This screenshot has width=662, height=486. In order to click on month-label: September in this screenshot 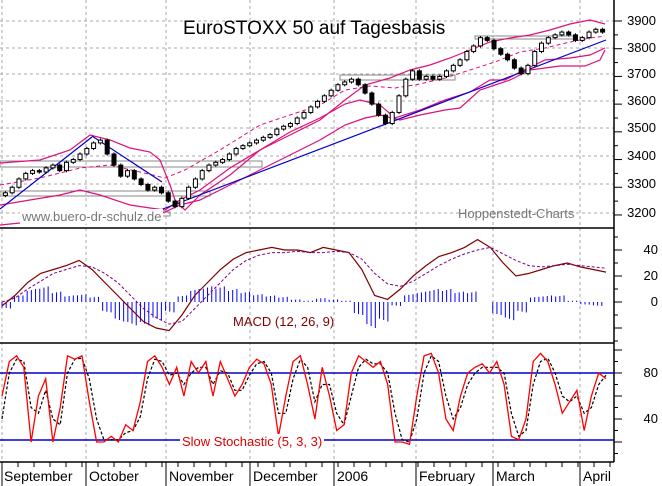, I will do `click(38, 476)`.